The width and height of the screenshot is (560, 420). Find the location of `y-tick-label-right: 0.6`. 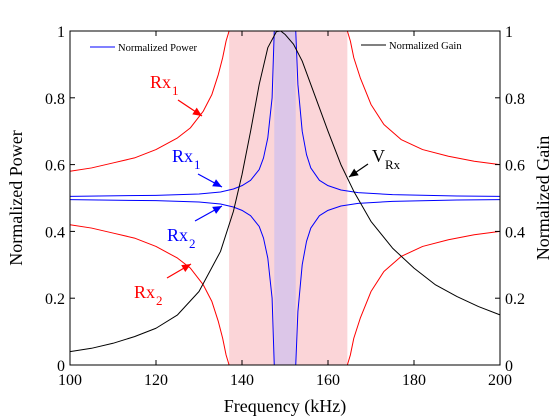

y-tick-label-right: 0.6 is located at coordinates (515, 166).